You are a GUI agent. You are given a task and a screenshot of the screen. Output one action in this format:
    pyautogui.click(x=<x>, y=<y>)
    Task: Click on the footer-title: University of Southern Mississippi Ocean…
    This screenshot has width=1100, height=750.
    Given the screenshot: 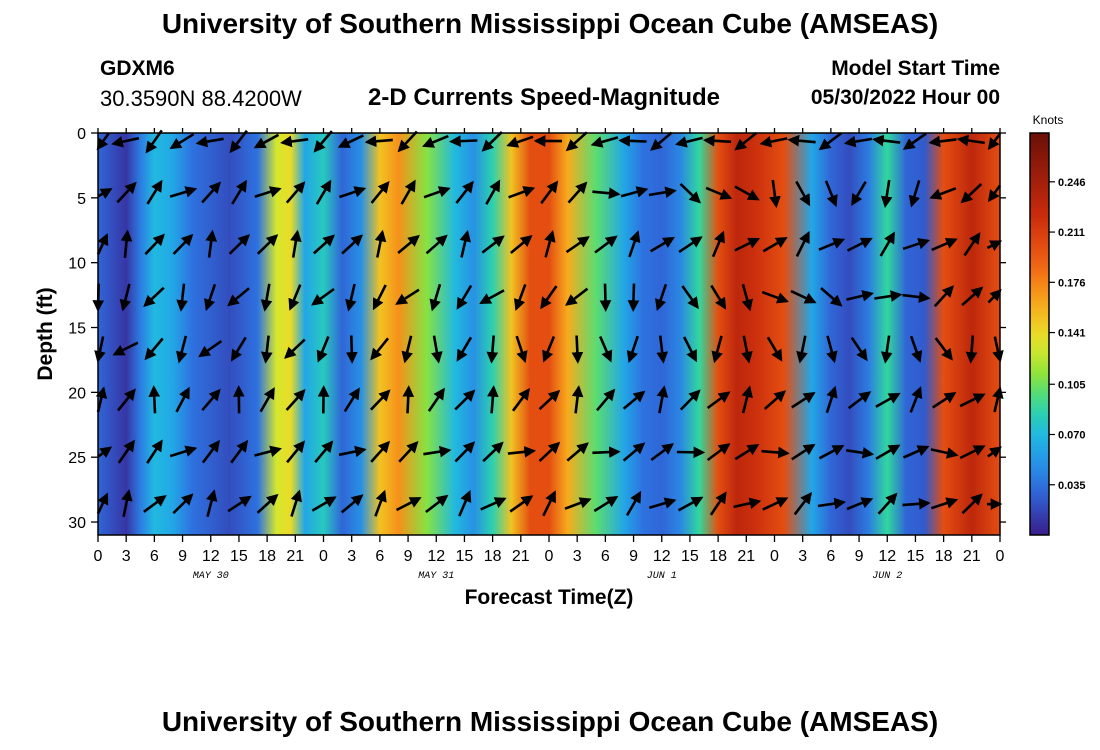 What is the action you would take?
    pyautogui.click(x=550, y=721)
    